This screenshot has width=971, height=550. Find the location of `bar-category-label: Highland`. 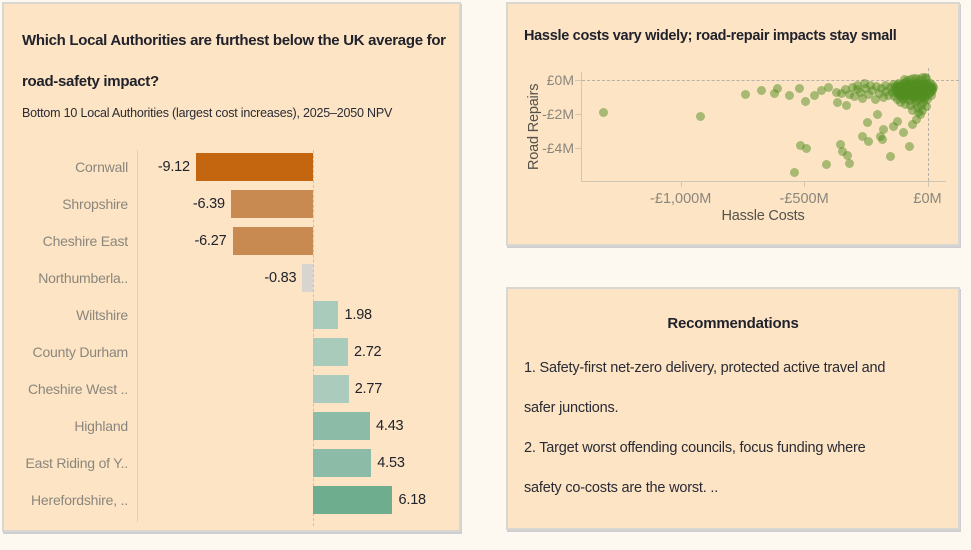

bar-category-label: Highland is located at coordinates (101, 426).